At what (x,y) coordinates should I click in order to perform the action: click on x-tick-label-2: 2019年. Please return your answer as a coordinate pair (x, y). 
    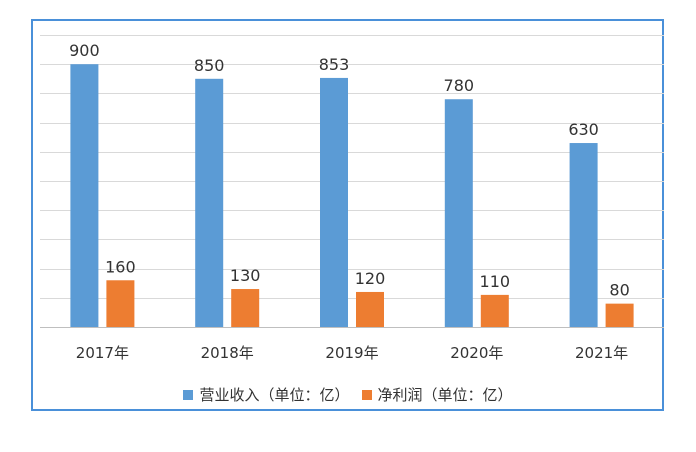
    Looking at the image, I should click on (351, 353).